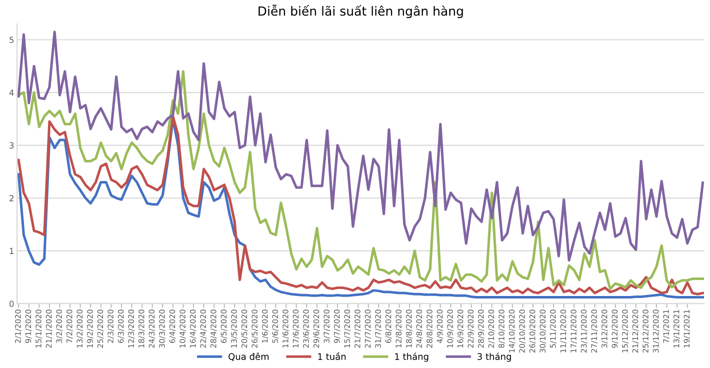  I want to click on legend-label: 3 tháng, so click(494, 357).